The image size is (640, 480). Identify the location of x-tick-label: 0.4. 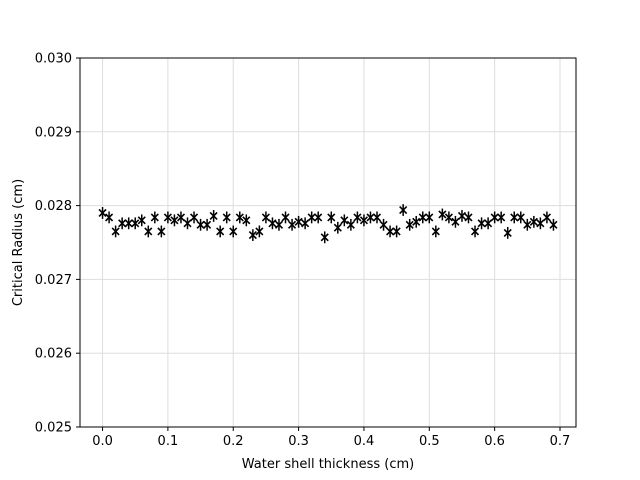
(364, 441).